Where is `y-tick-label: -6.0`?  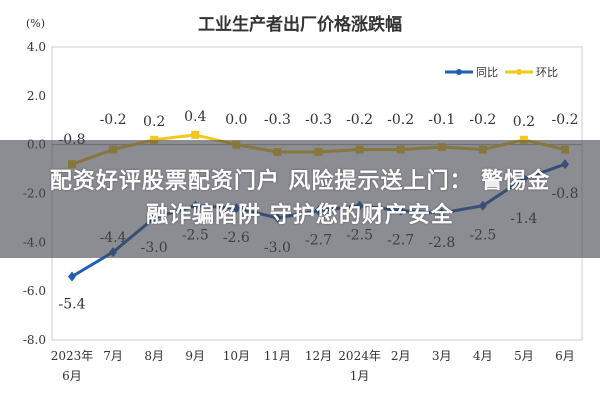
y-tick-label: -6.0 is located at coordinates (34, 291).